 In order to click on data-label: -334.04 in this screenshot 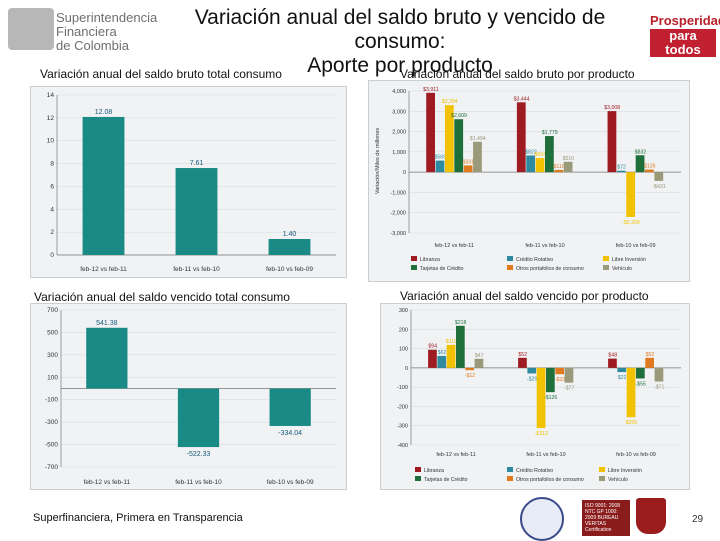, I will do `click(290, 433)`.